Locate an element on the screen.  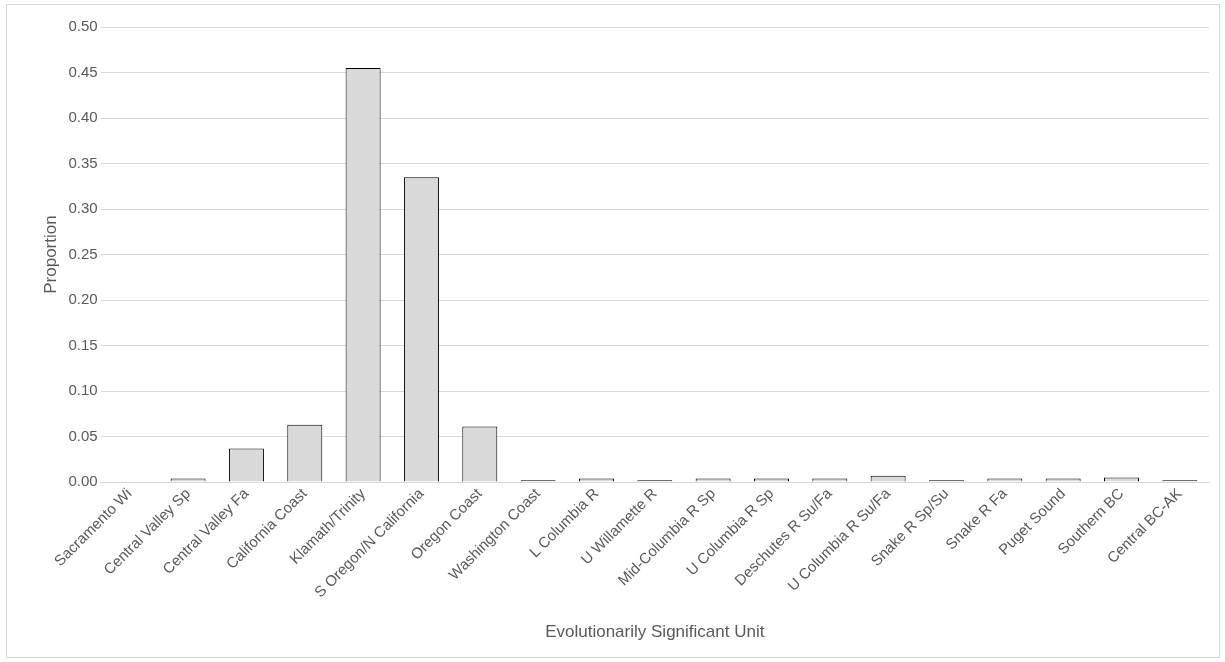
y-tick-label: 0.40 is located at coordinates (83, 117).